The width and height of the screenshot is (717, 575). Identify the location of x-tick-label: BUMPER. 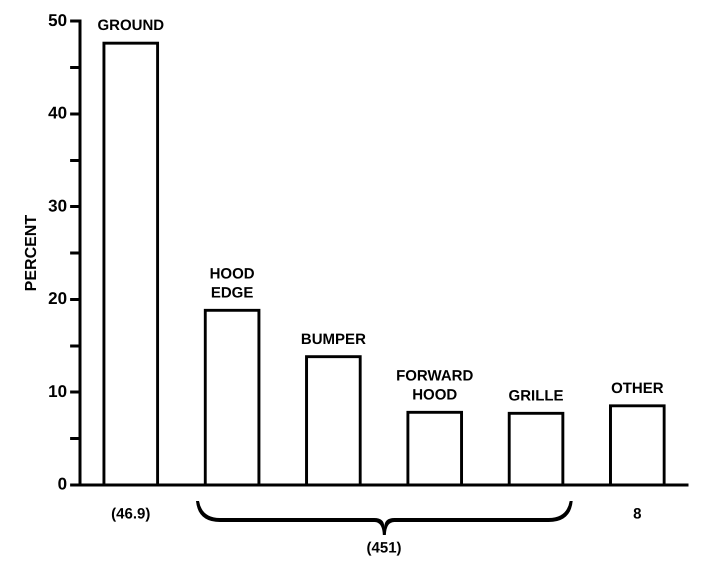
(333, 339).